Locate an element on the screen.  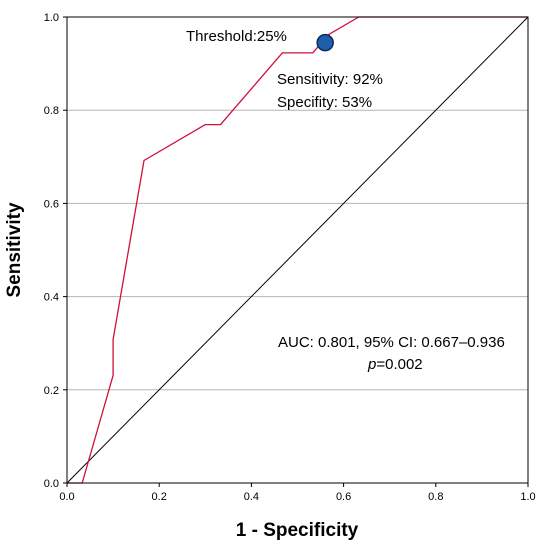
x-tick-label-2: 0.4 is located at coordinates (251, 497).